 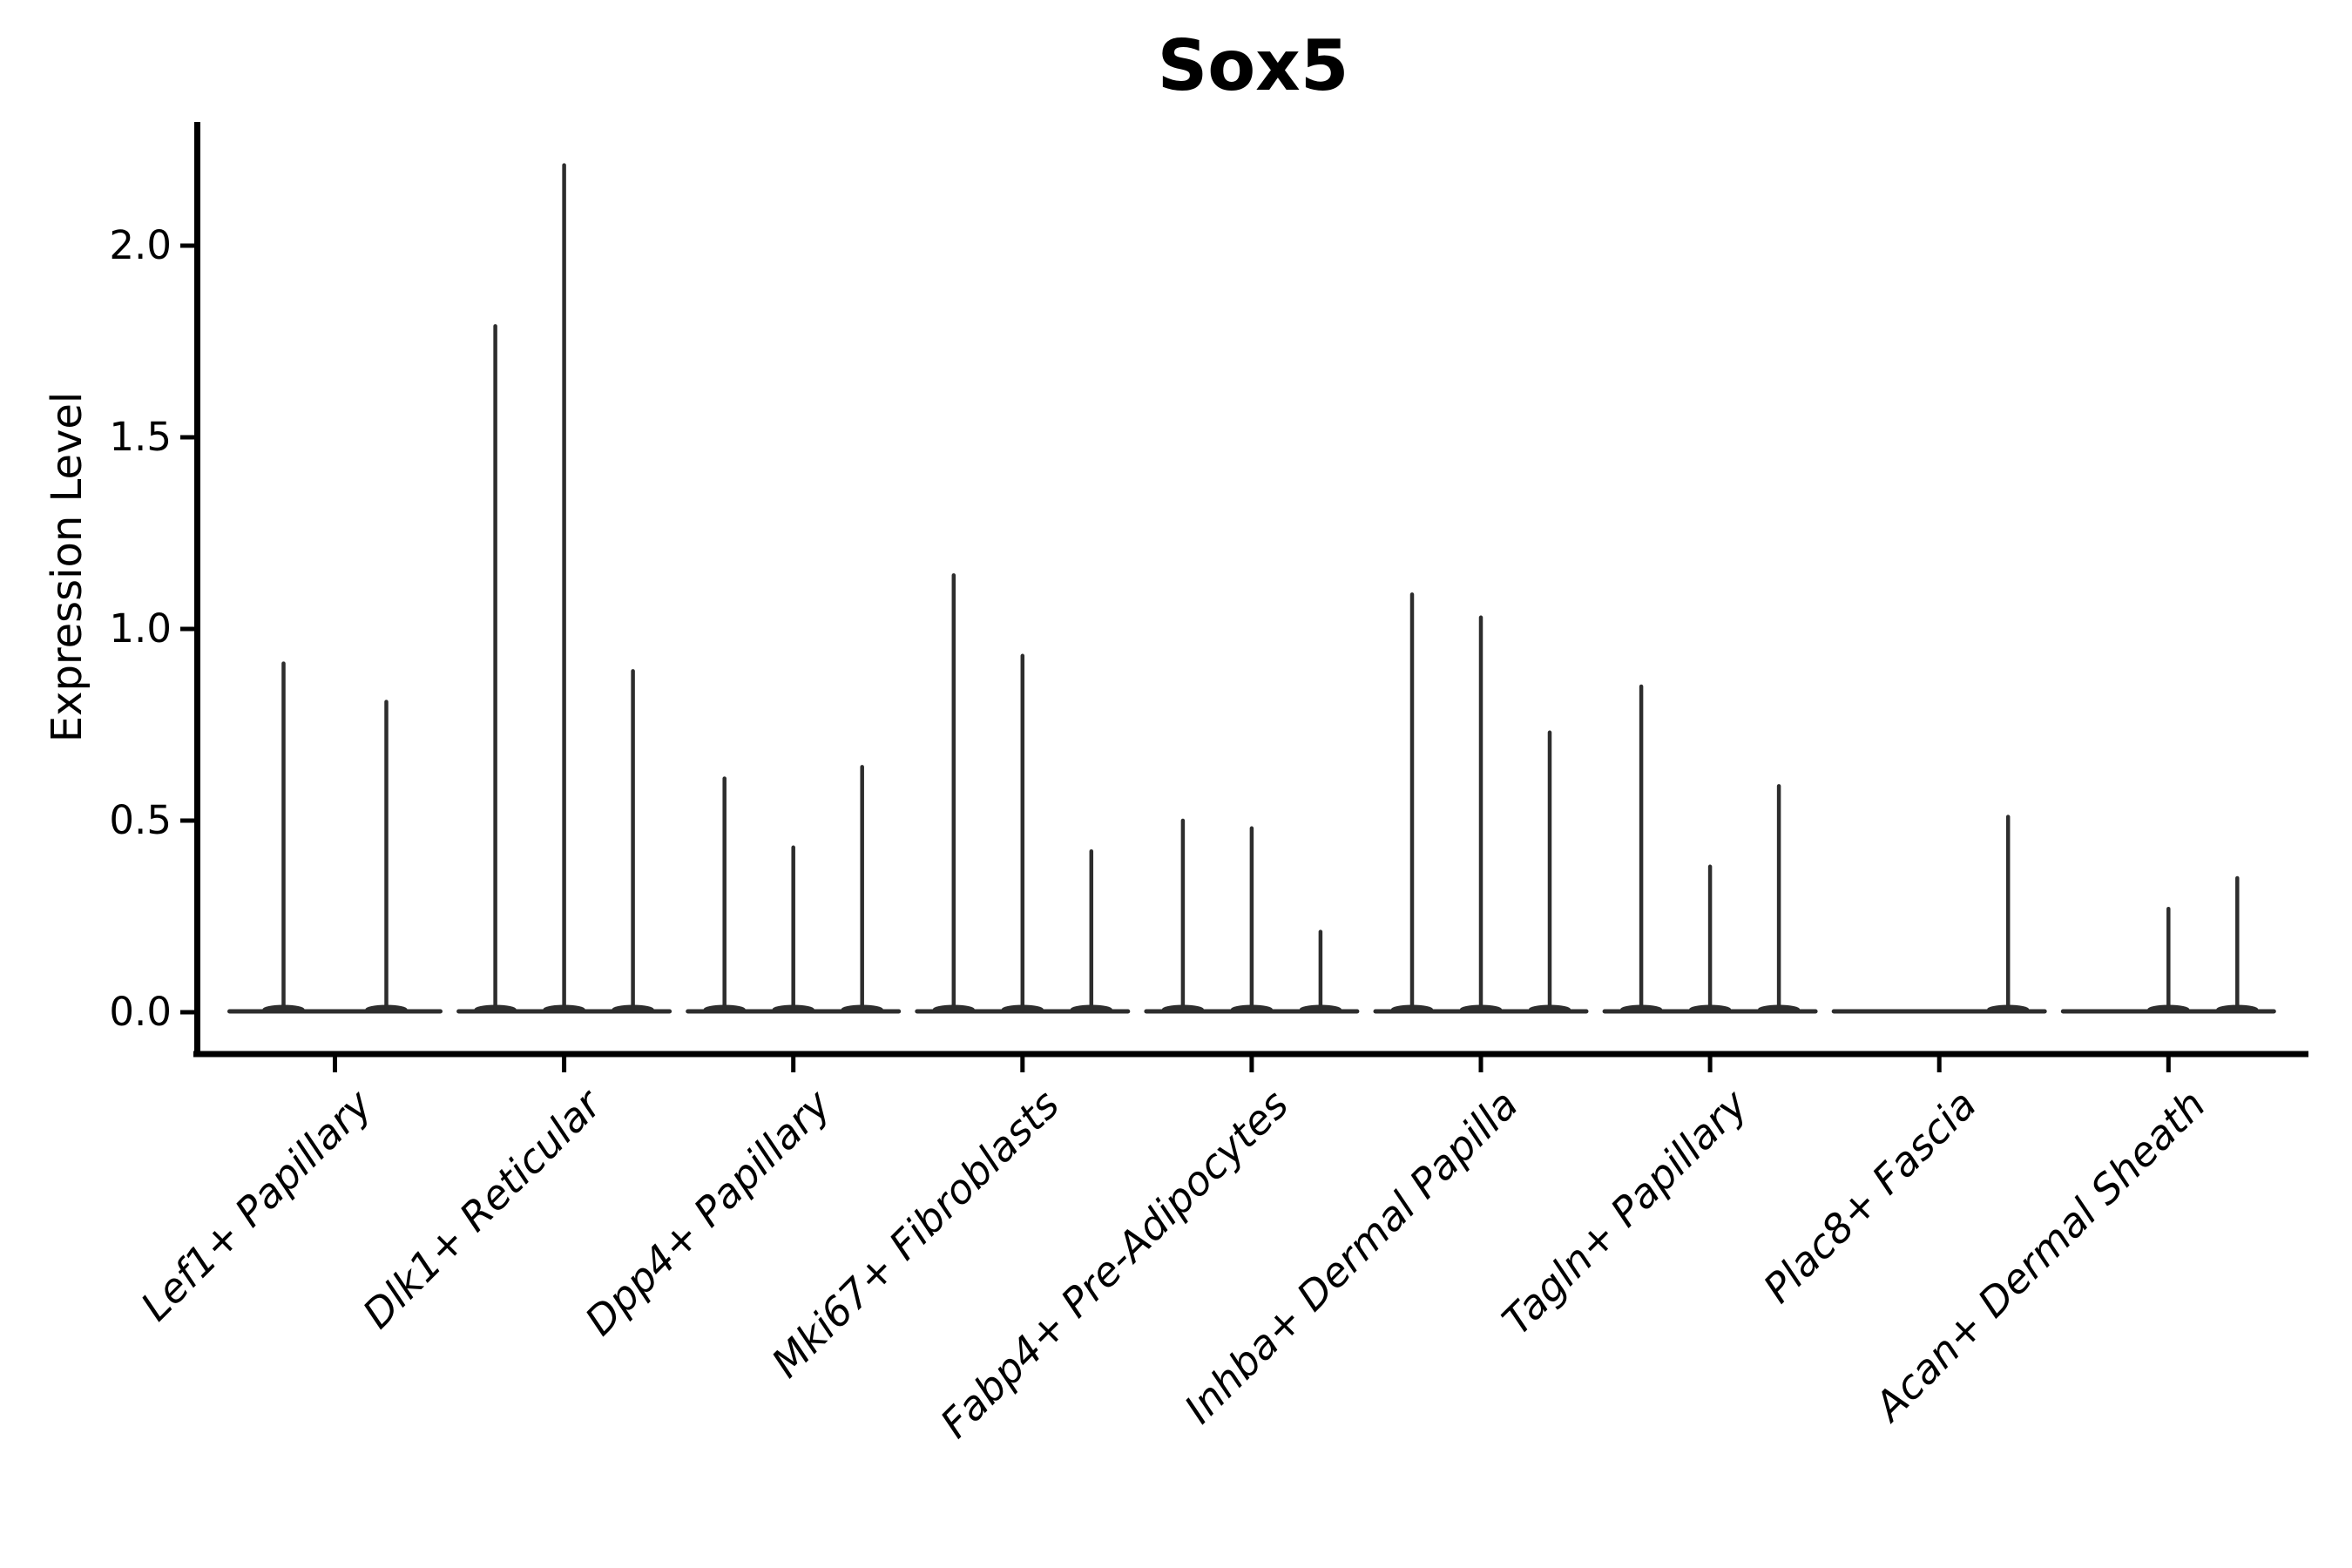 What do you see at coordinates (1253, 66) in the screenshot?
I see `chart-title: Sox5` at bounding box center [1253, 66].